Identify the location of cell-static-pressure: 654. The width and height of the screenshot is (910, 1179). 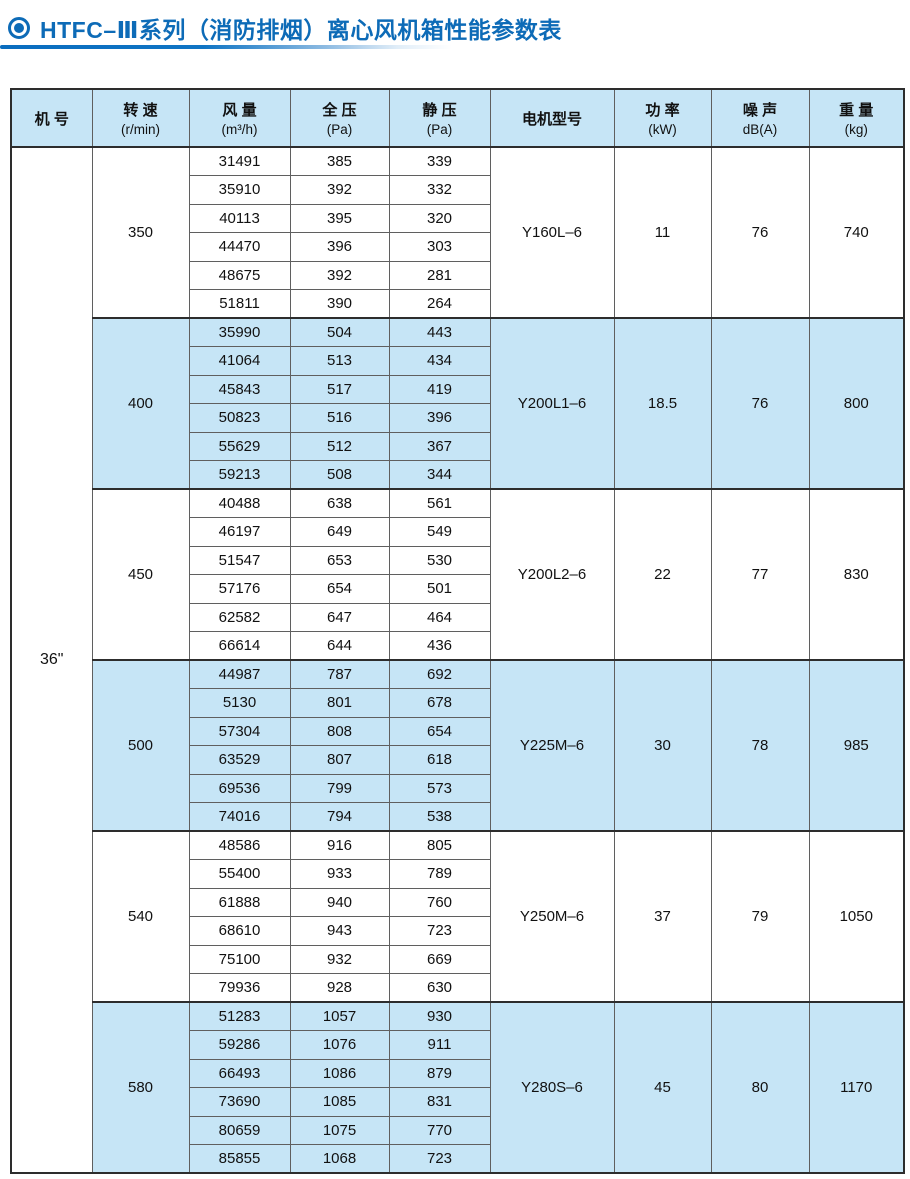
(439, 731).